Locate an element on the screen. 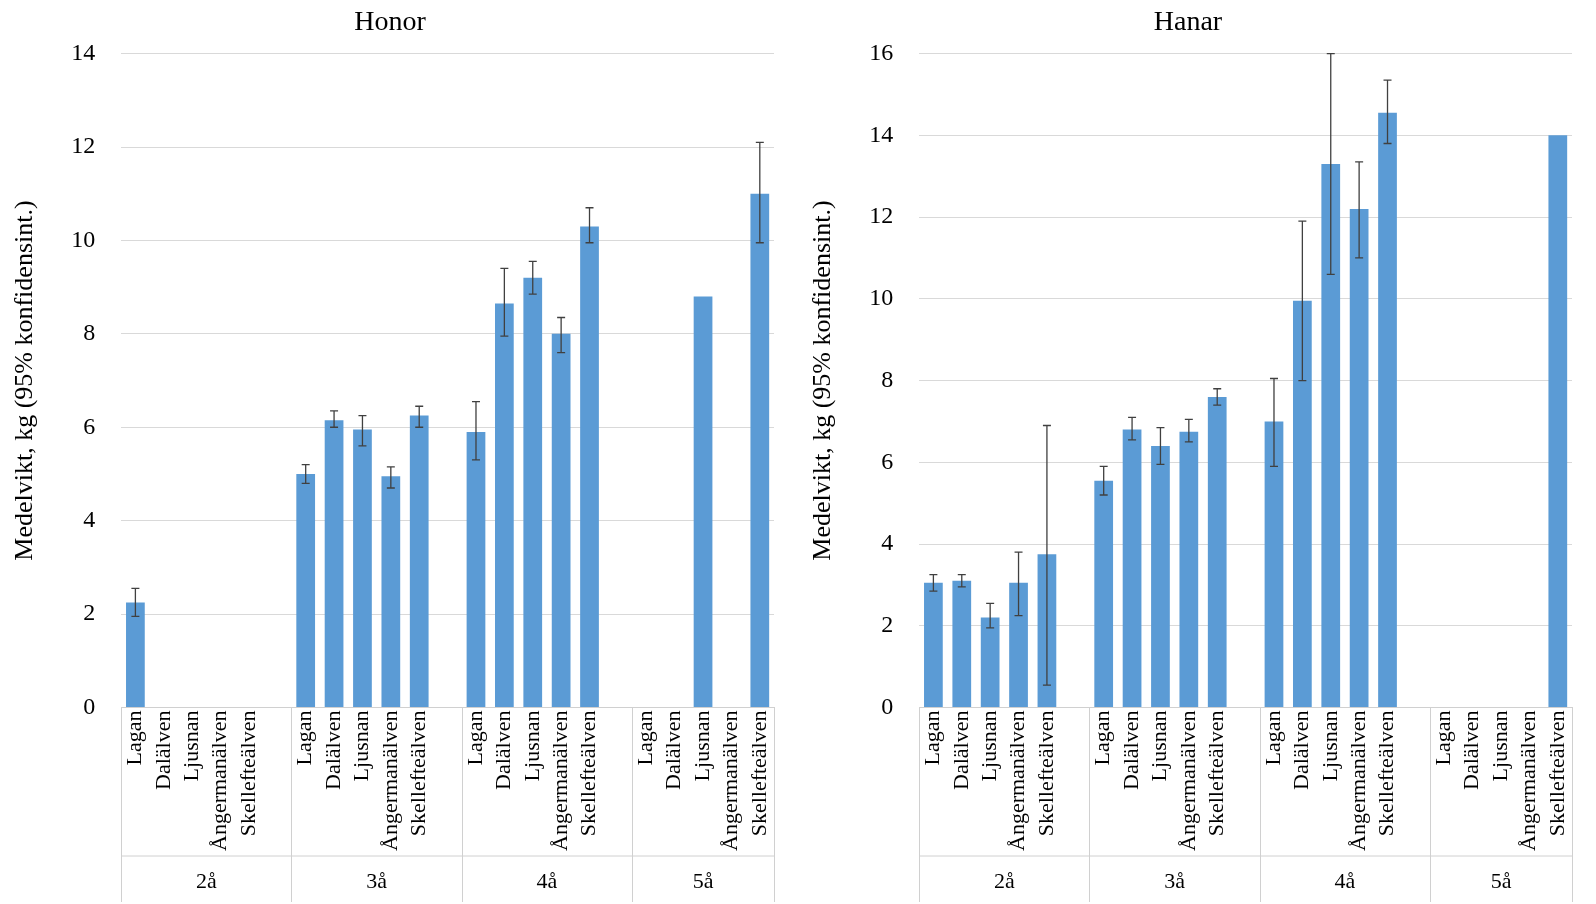 This screenshot has height=904, width=1596. y-tick-label: 16 is located at coordinates (881, 51).